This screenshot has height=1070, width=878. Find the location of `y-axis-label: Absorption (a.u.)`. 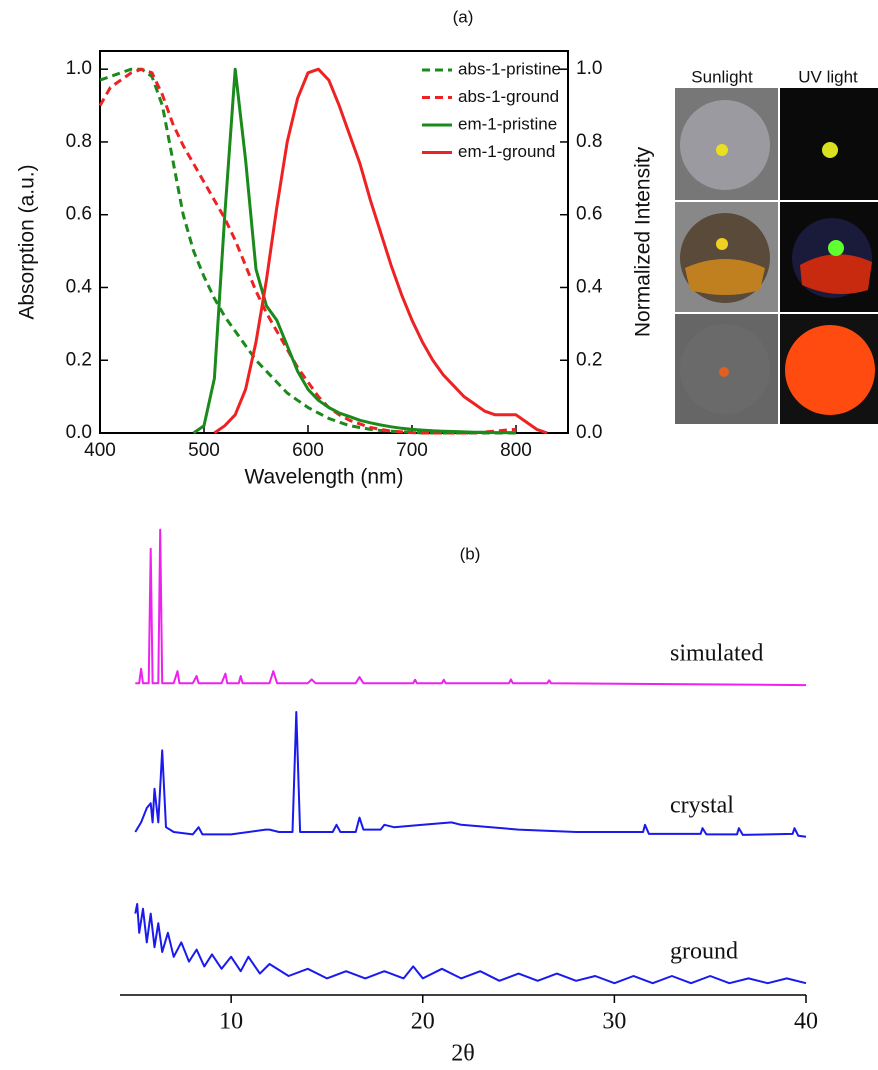

y-axis-label: Absorption (a.u.) is located at coordinates (27, 241).